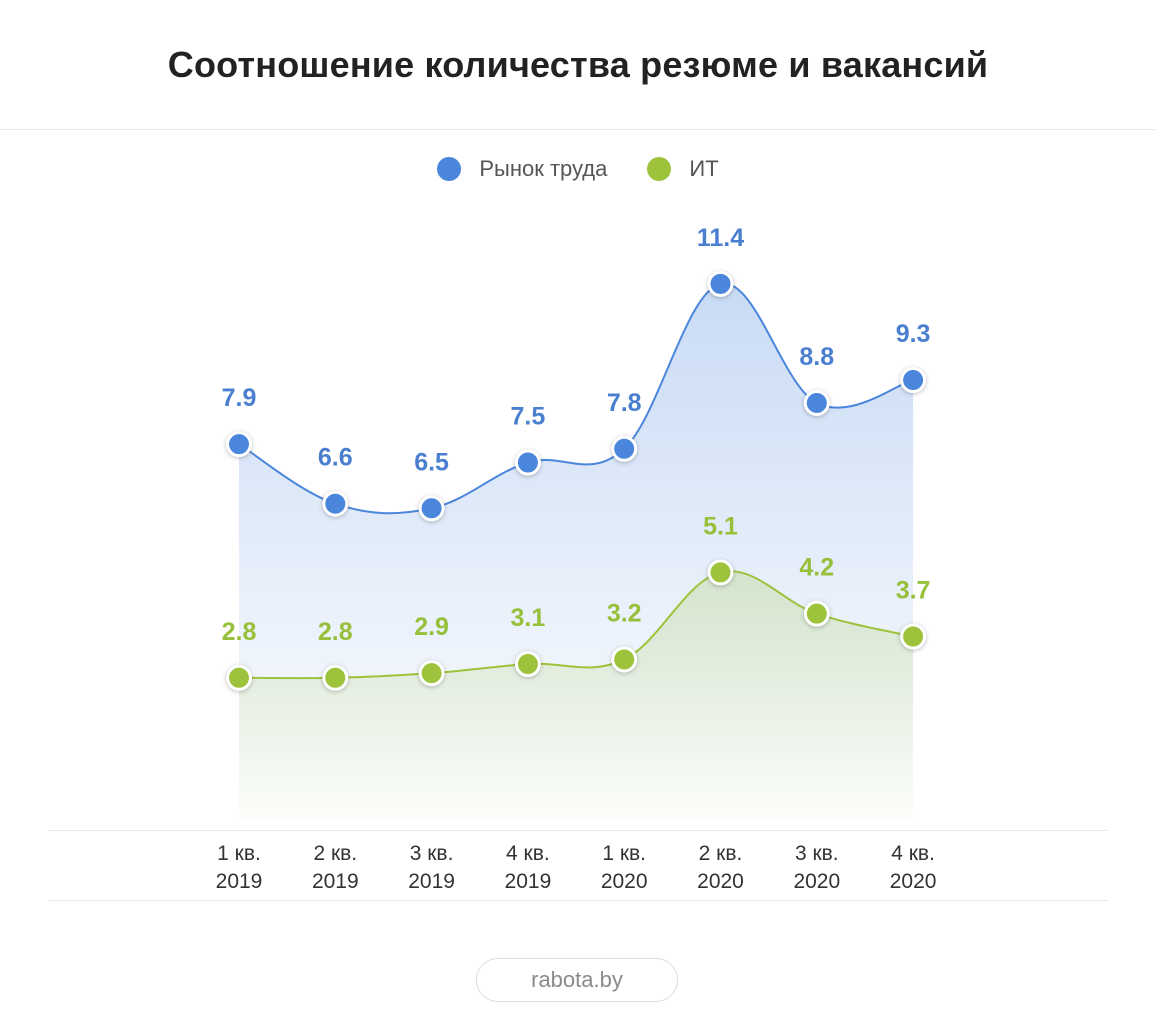  I want to click on data-label-labor-market-4: 7.5, so click(528, 417).